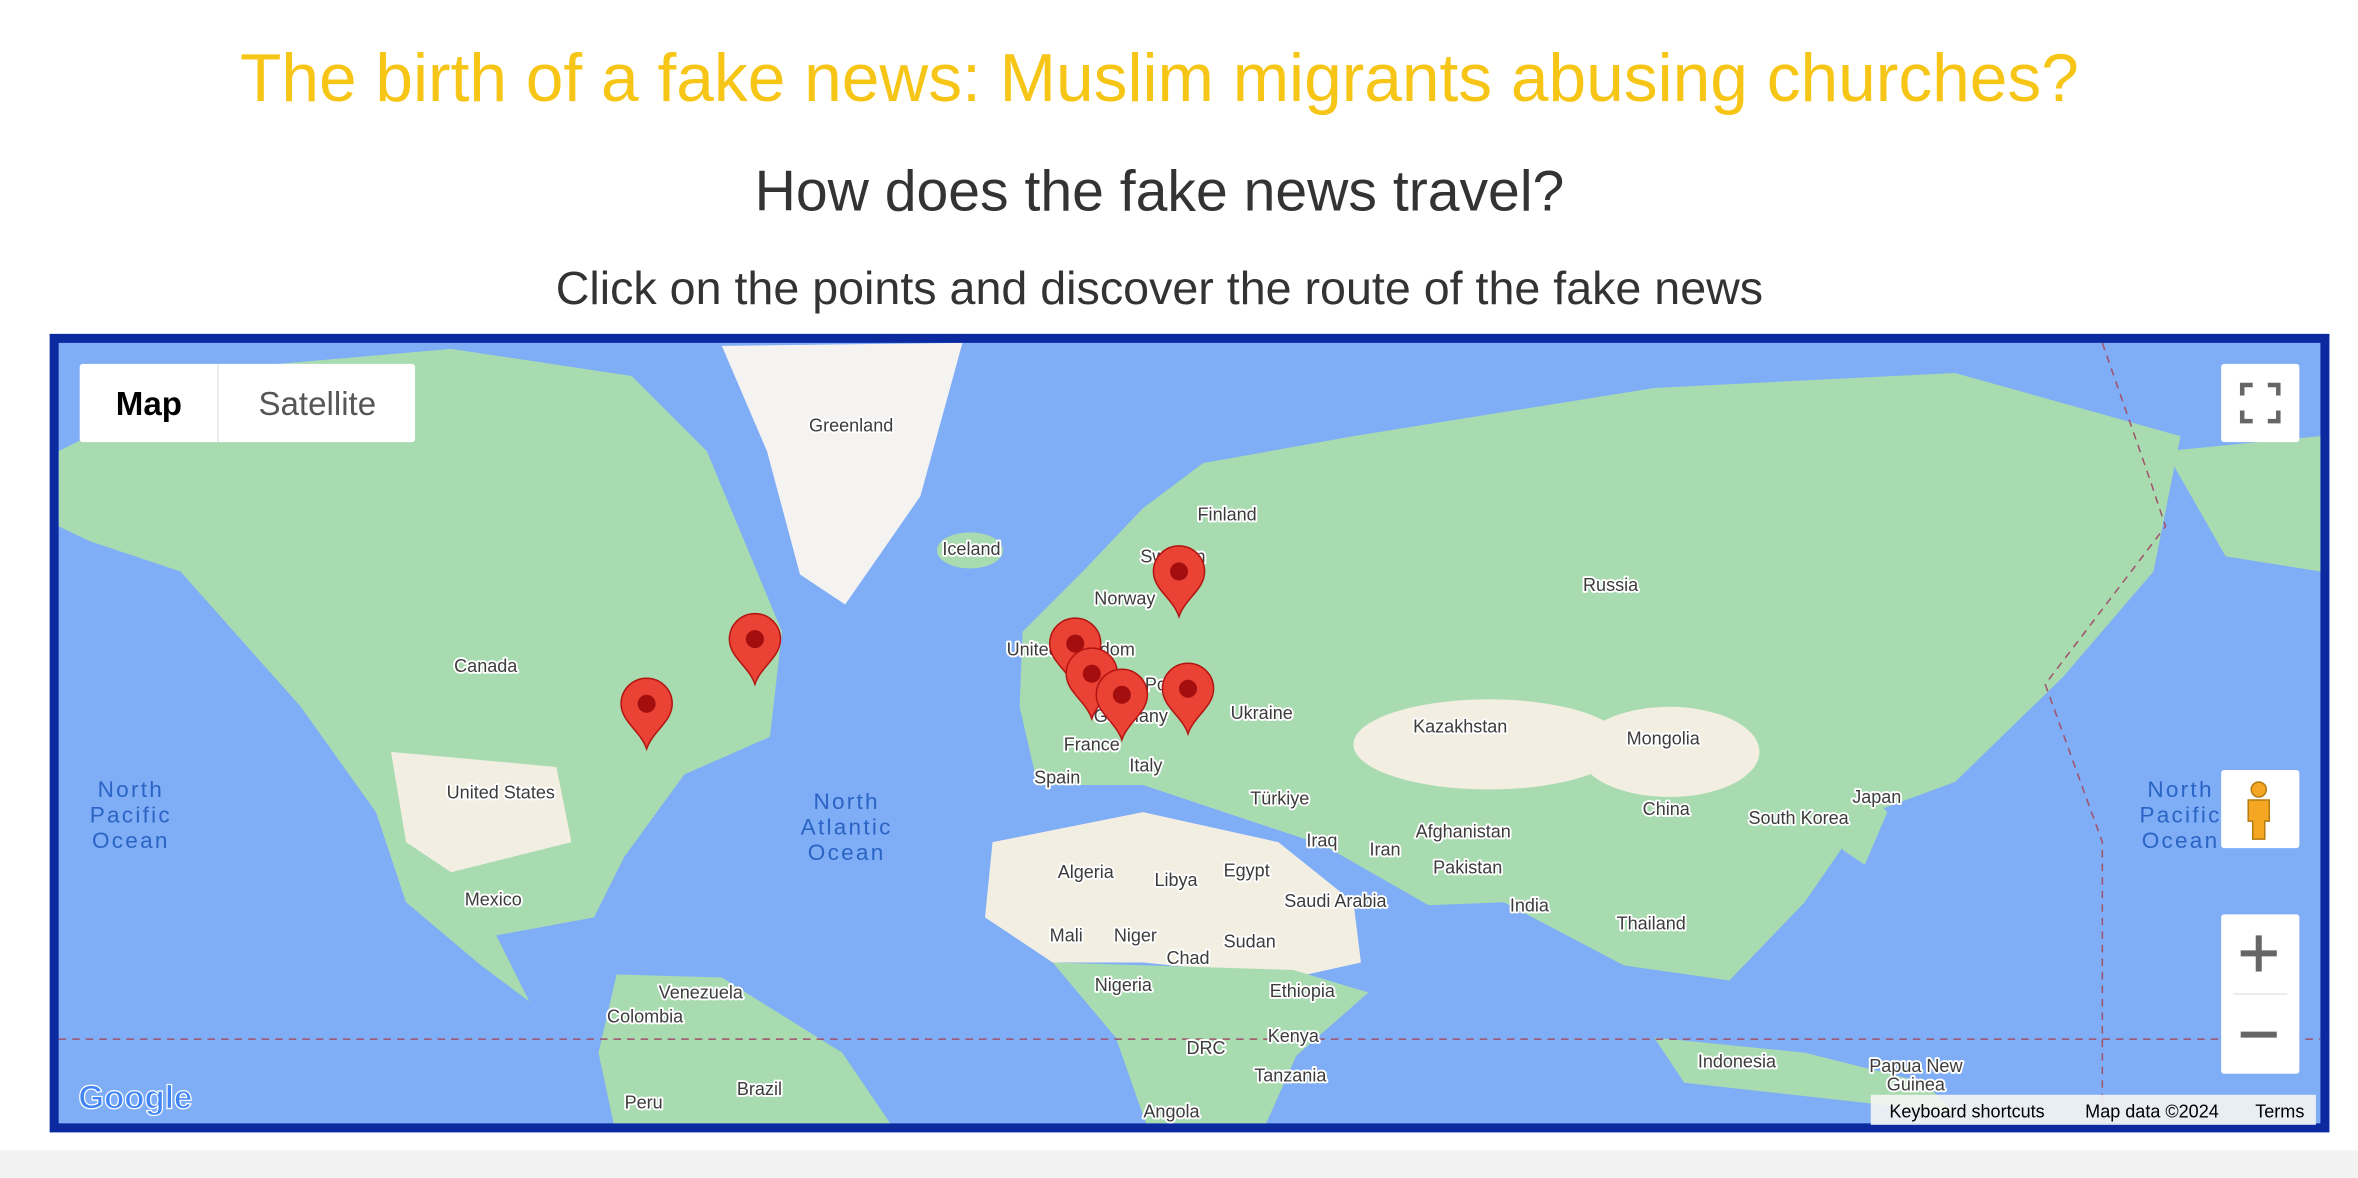  Describe the element at coordinates (1124, 985) in the screenshot. I see `map-label: Nigeria` at that location.